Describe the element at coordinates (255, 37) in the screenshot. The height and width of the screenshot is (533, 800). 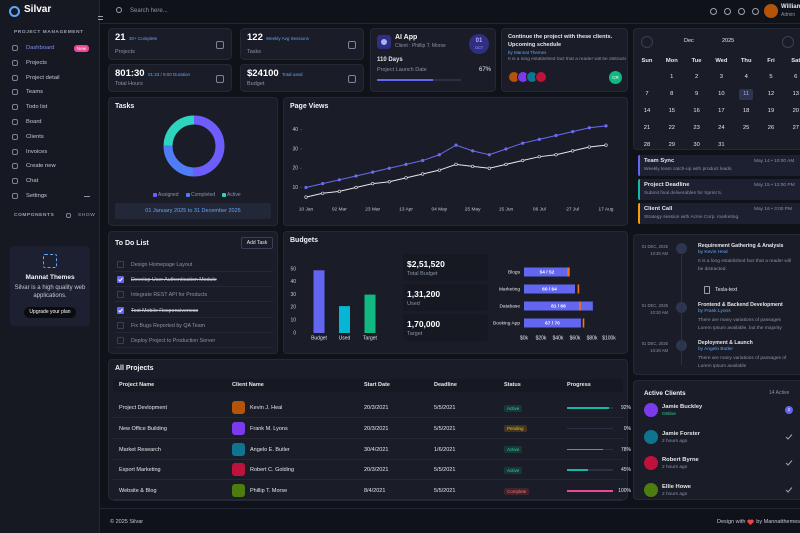
I see `stat-value: 122` at that location.